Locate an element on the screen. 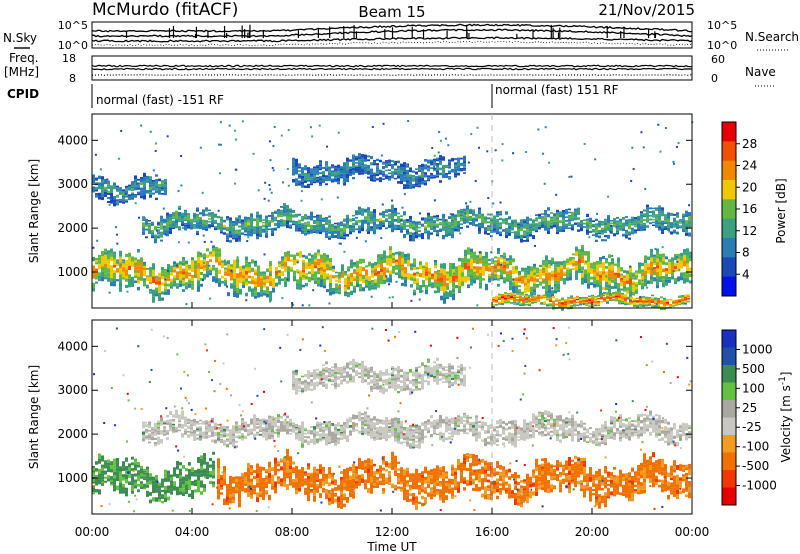 Image resolution: width=800 pixels, height=554 pixels. freq-unit: [MHz] is located at coordinates (21, 72).